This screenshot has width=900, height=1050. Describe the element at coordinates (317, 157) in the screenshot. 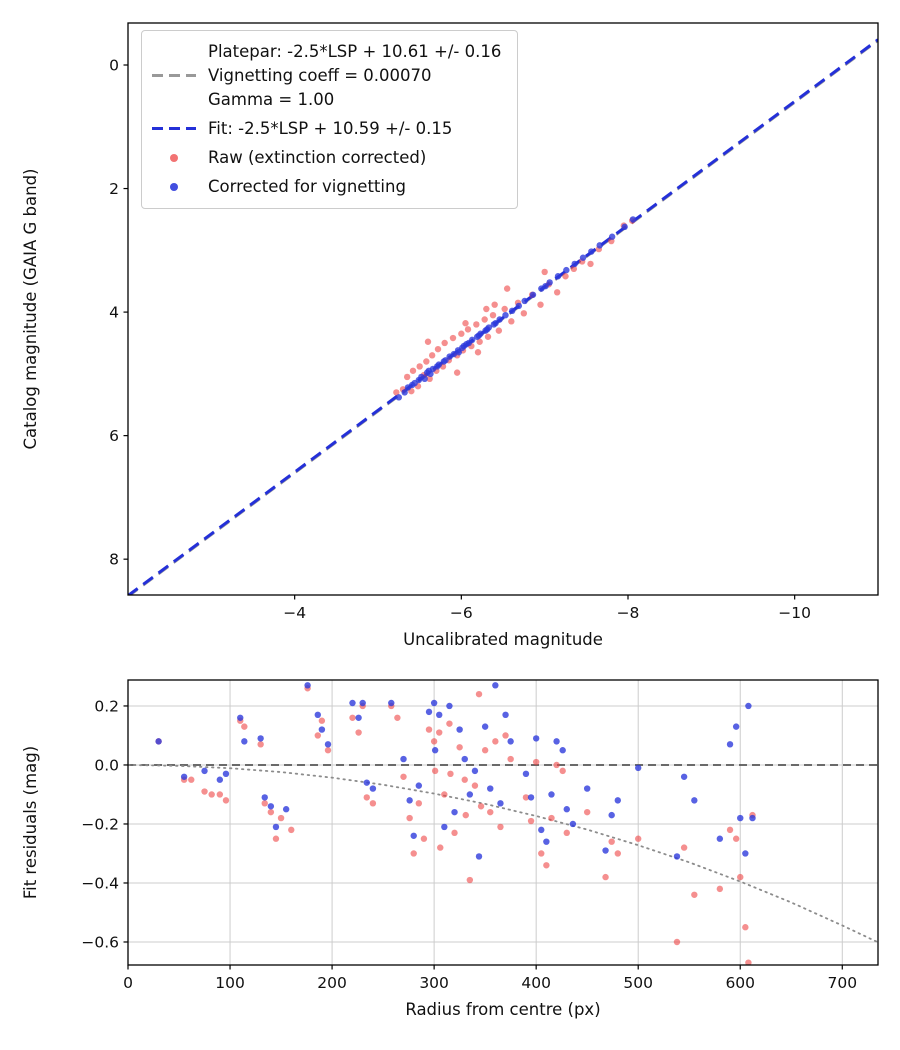

I see `legend-raw-text: Raw (extinction corrected)` at that location.